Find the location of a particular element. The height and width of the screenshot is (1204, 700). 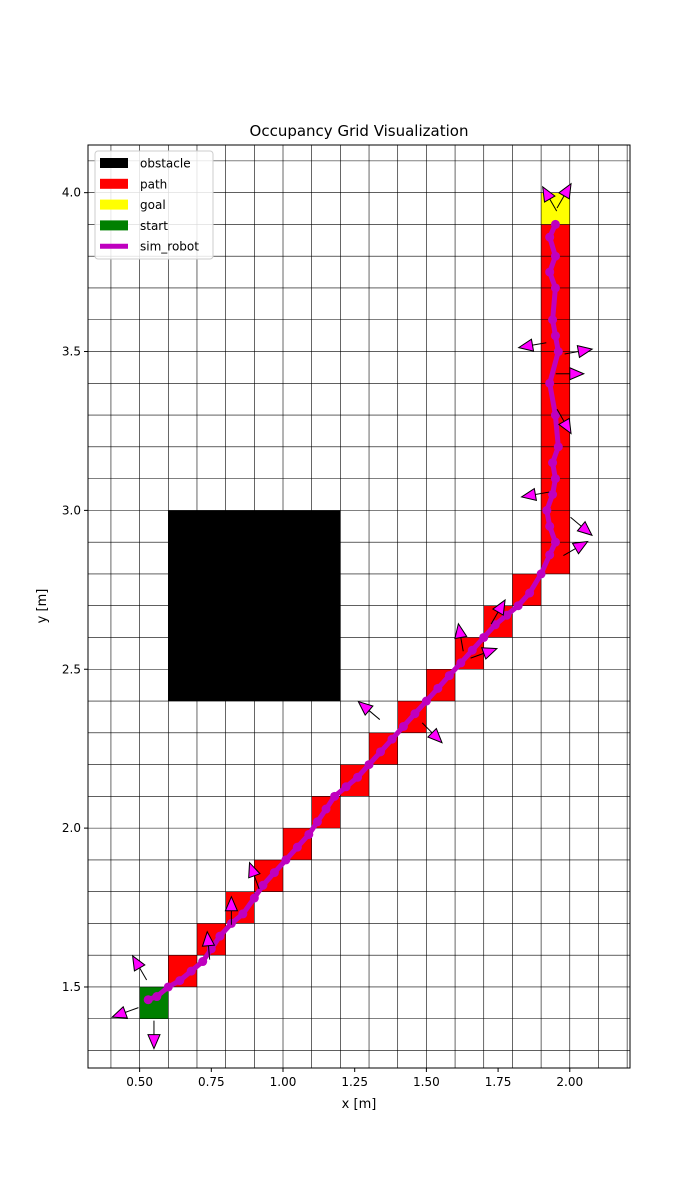

x-tick-label: 0.75 is located at coordinates (211, 1082).